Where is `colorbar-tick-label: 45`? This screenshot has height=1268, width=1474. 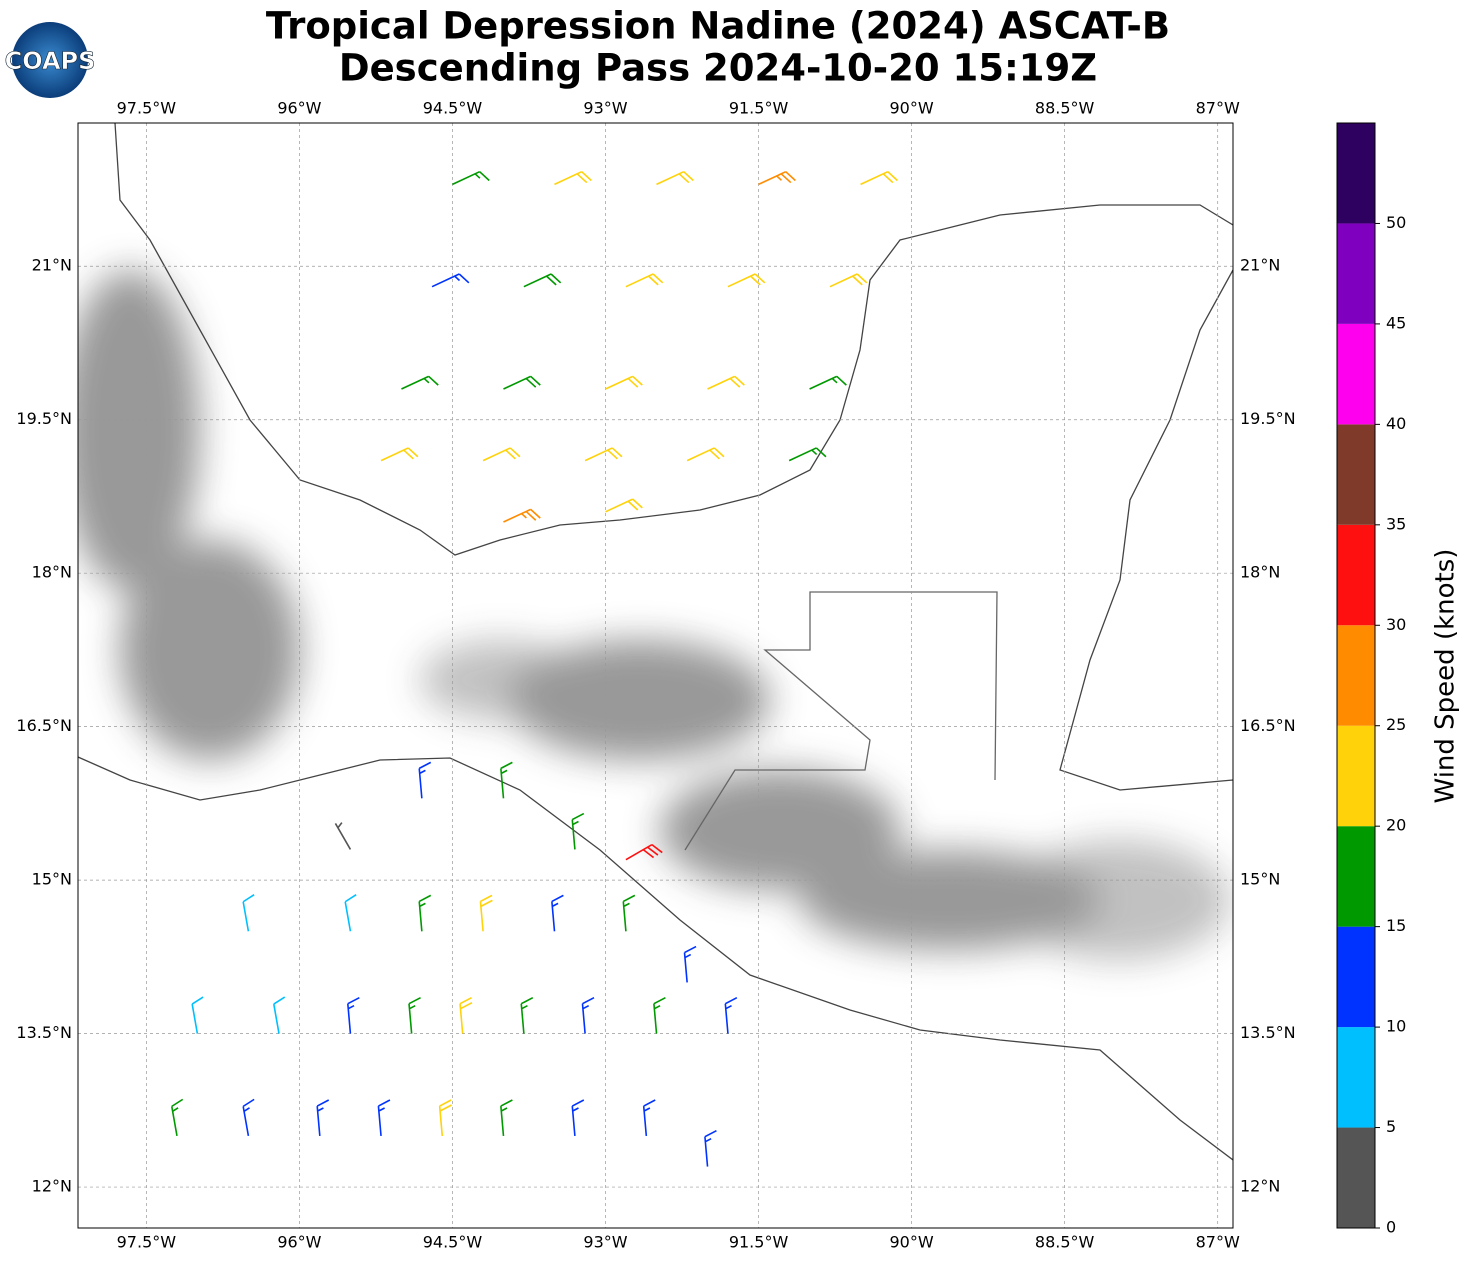
colorbar-tick-label: 45 is located at coordinates (1396, 322).